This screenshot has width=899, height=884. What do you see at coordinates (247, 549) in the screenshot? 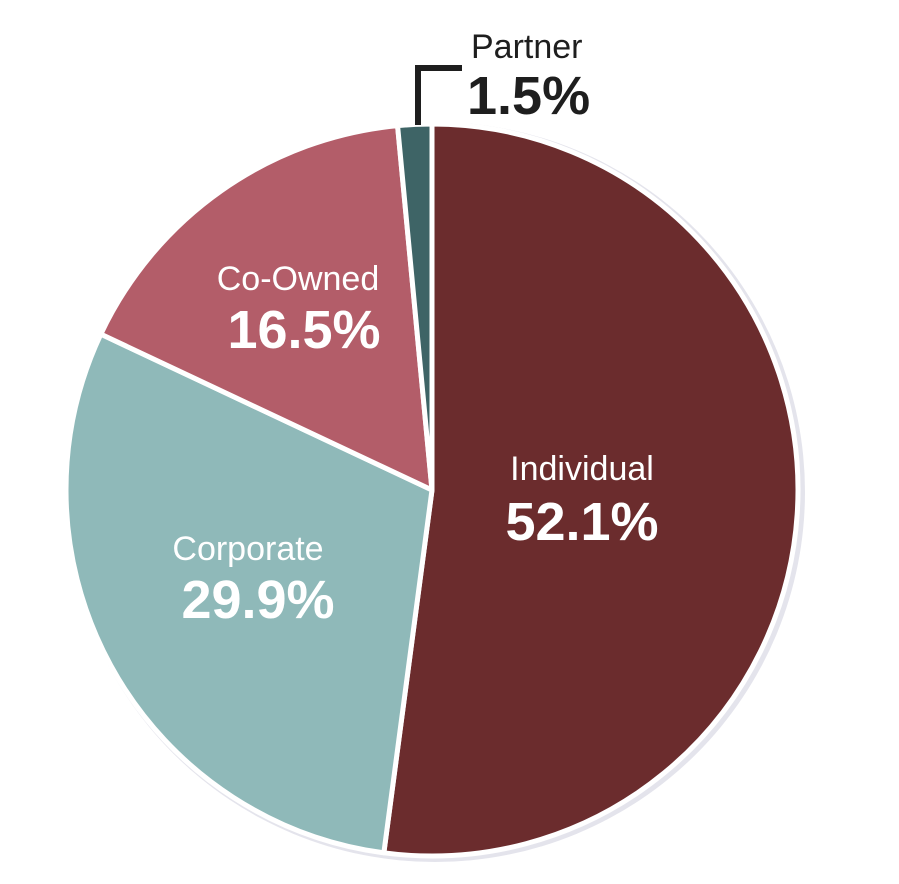
I see `slice-label-corporate: Corporate` at bounding box center [247, 549].